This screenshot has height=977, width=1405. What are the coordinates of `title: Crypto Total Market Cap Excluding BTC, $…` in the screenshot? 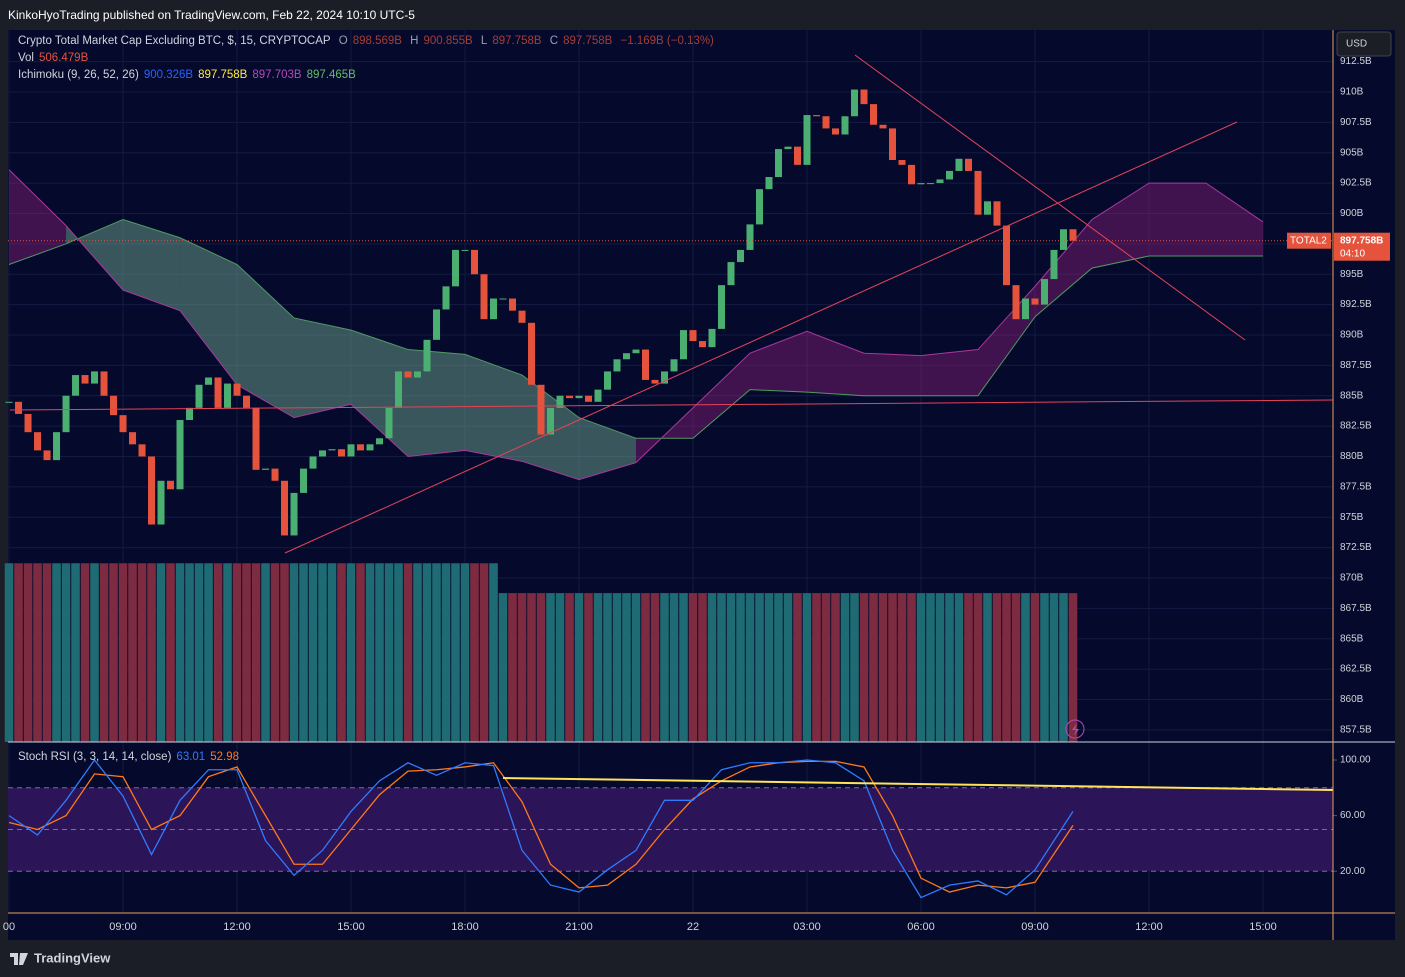 It's located at (174, 41).